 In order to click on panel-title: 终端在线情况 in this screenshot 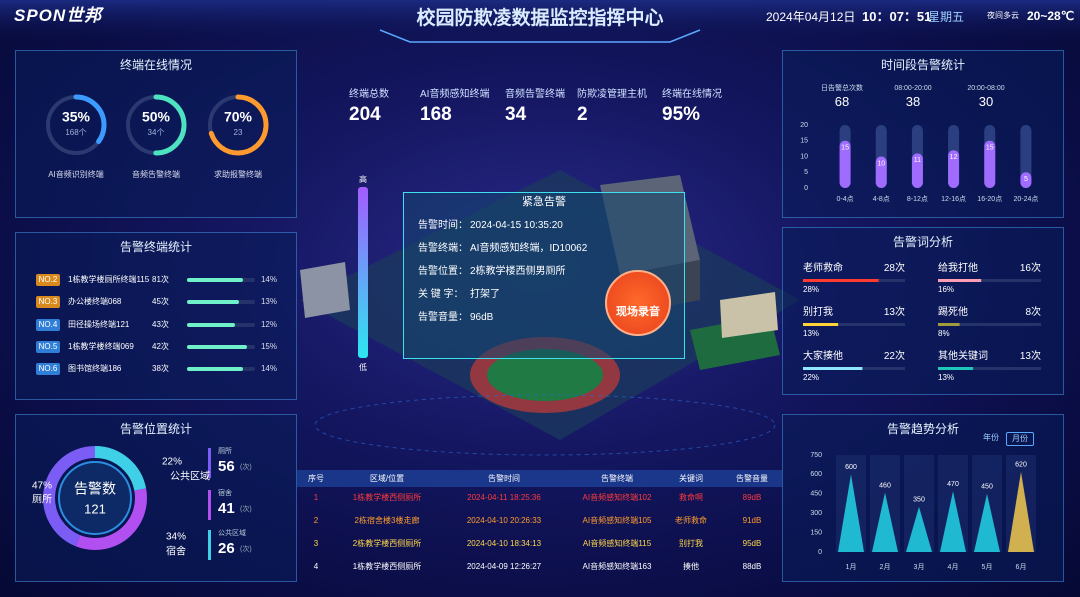, I will do `click(155, 65)`.